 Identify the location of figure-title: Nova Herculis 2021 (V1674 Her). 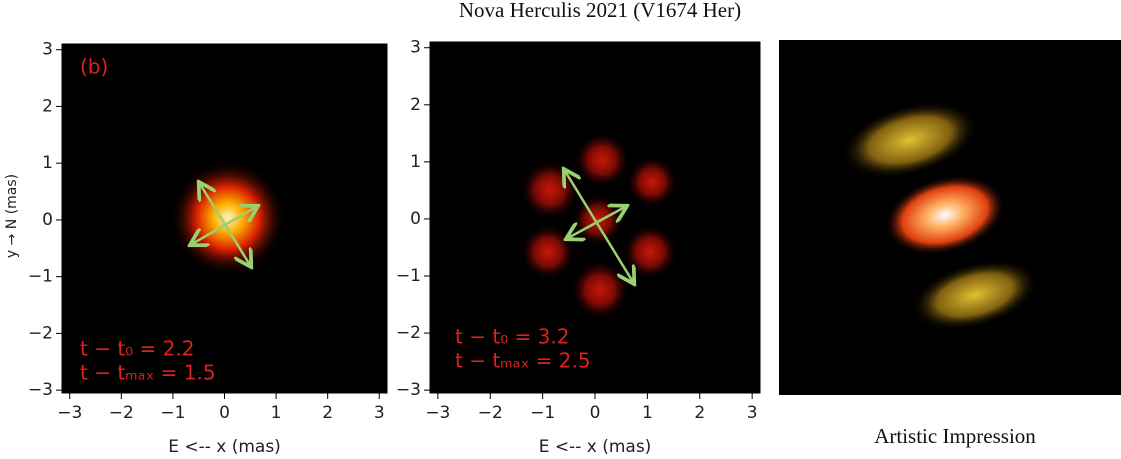
(600, 11).